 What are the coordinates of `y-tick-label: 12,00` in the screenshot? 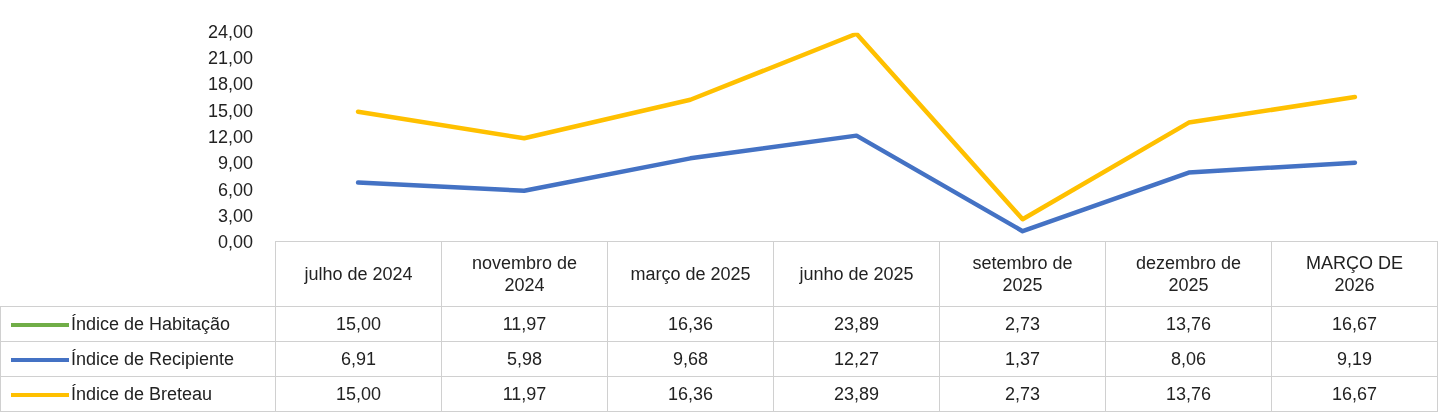 It's located at (230, 136).